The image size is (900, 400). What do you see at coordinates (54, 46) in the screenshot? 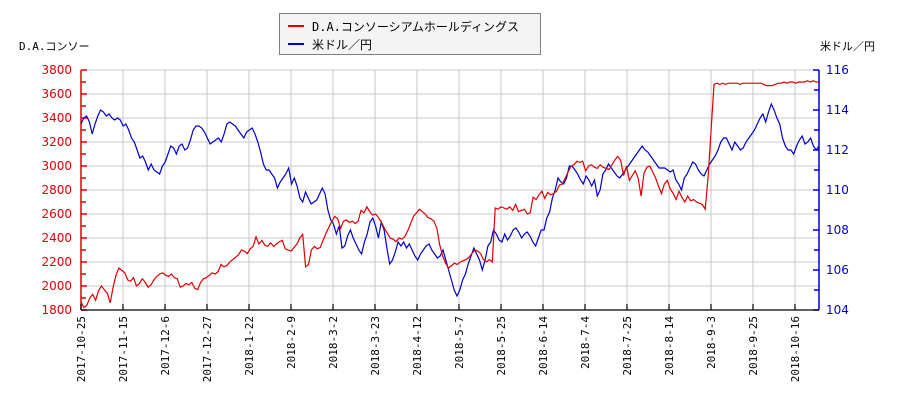
I see `left-axis-title: D.A.コンソー` at bounding box center [54, 46].